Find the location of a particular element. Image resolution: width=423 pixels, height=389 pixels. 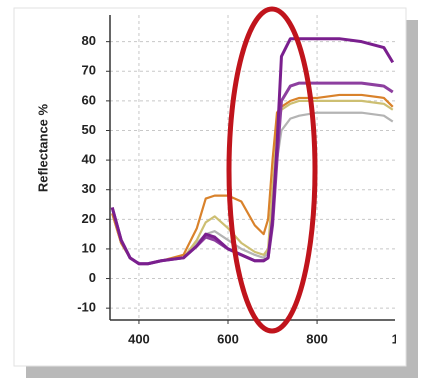

y-tick-label: 30 is located at coordinates (89, 188).